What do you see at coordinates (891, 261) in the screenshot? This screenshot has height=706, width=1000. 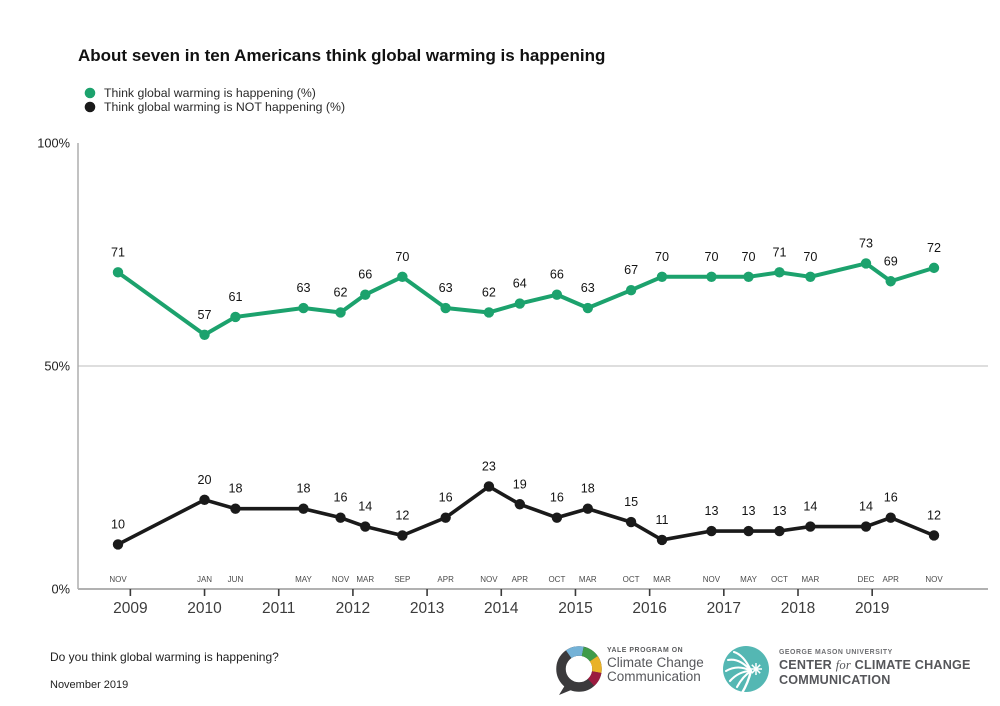 I see `value-label: 69` at bounding box center [891, 261].